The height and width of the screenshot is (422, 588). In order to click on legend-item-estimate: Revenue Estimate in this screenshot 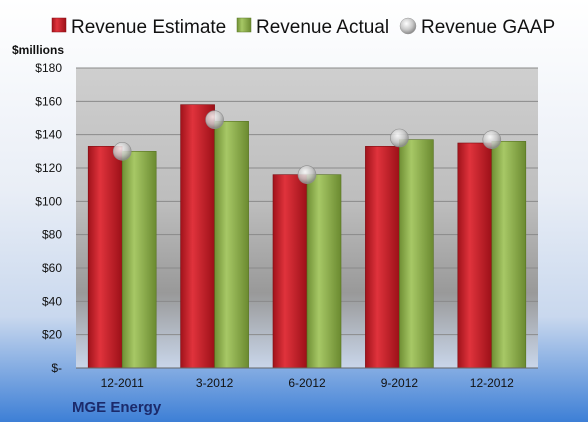, I will do `click(138, 27)`.